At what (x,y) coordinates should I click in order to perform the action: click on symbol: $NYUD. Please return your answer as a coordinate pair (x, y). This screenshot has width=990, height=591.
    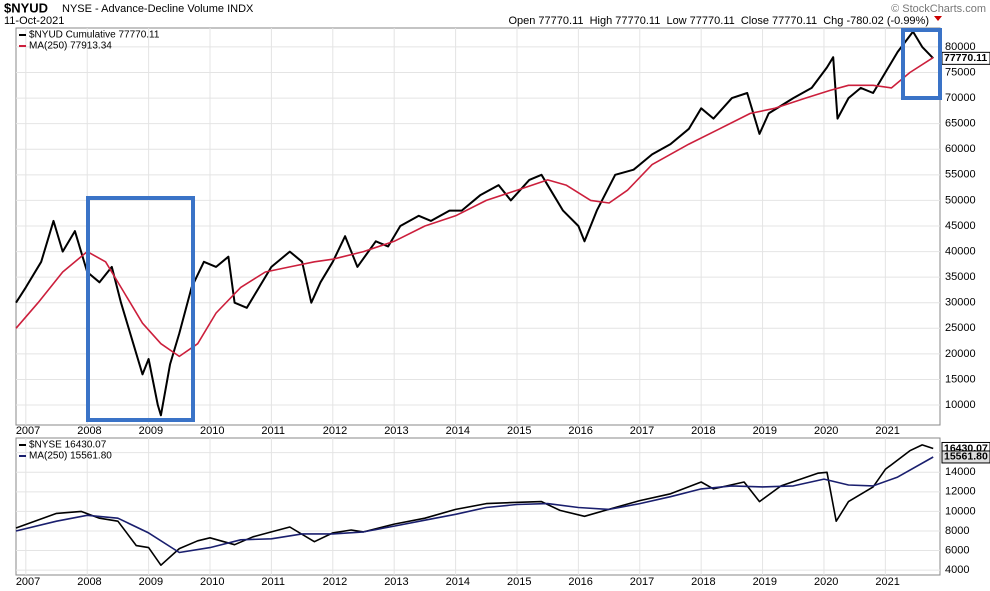
    Looking at the image, I should click on (26, 7).